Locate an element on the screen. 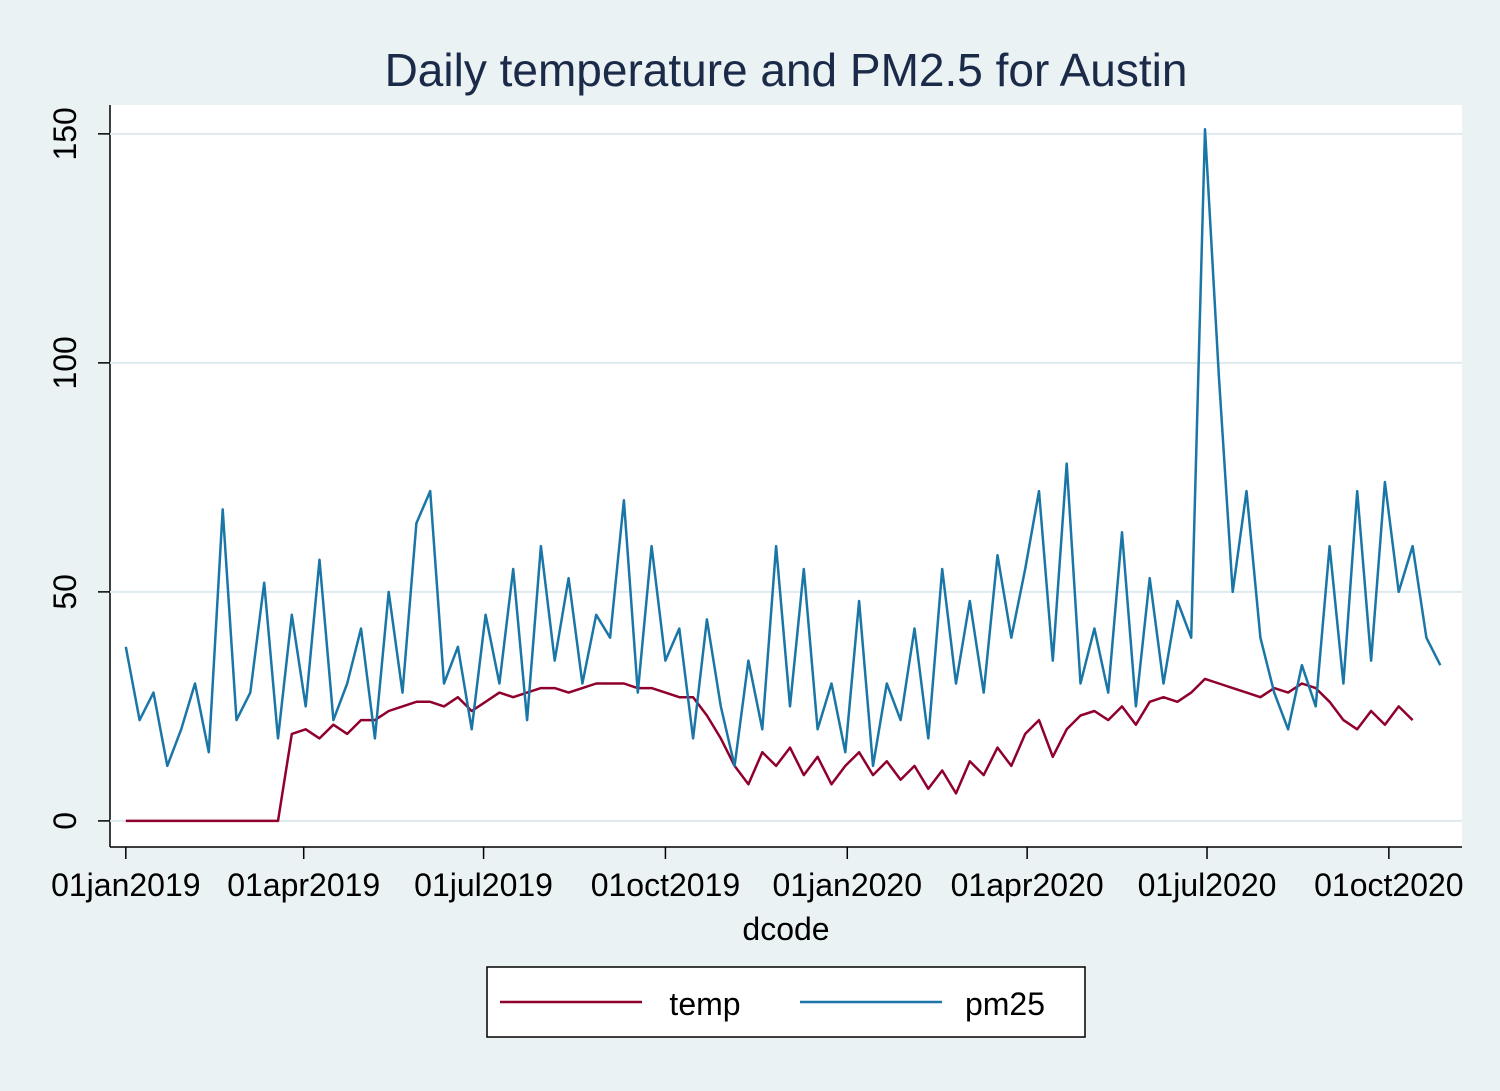  x-axis-label: dcode is located at coordinates (785, 929).